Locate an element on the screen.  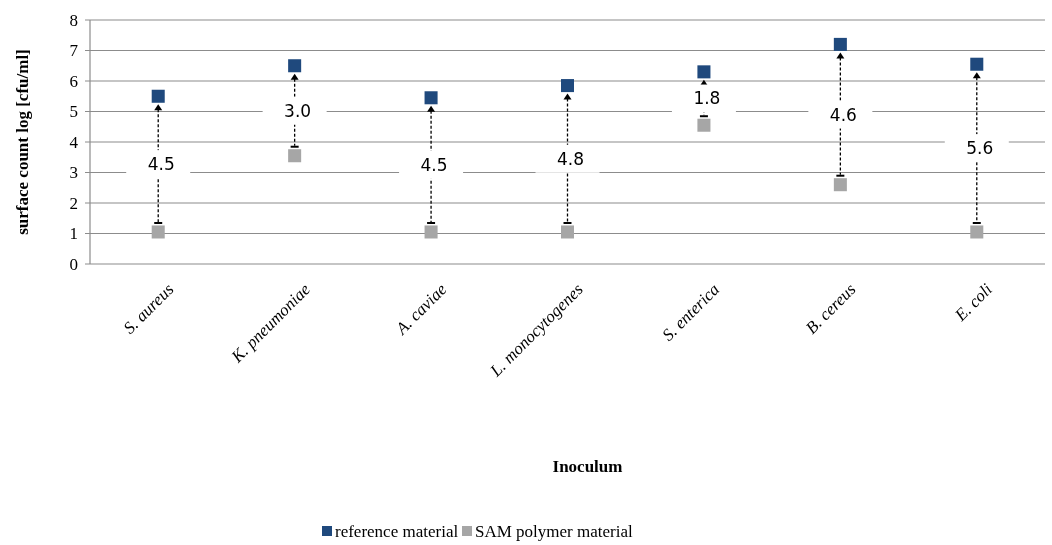
y-tick-label: 8 is located at coordinates (73, 20).